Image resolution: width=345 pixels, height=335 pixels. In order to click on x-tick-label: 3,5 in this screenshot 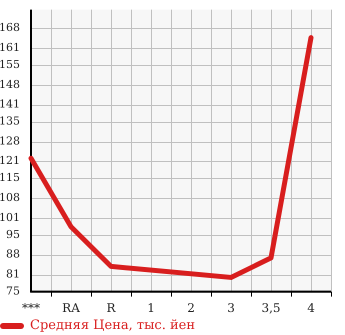, I will do `click(271, 307)`.